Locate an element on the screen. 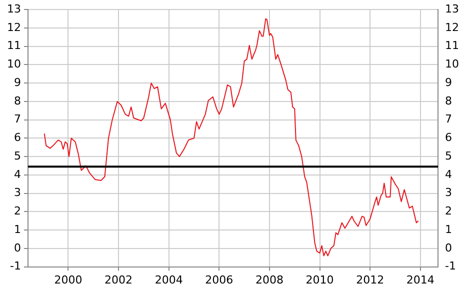 This screenshot has width=466, height=307. y-tick-label: 6 is located at coordinates (17, 137).